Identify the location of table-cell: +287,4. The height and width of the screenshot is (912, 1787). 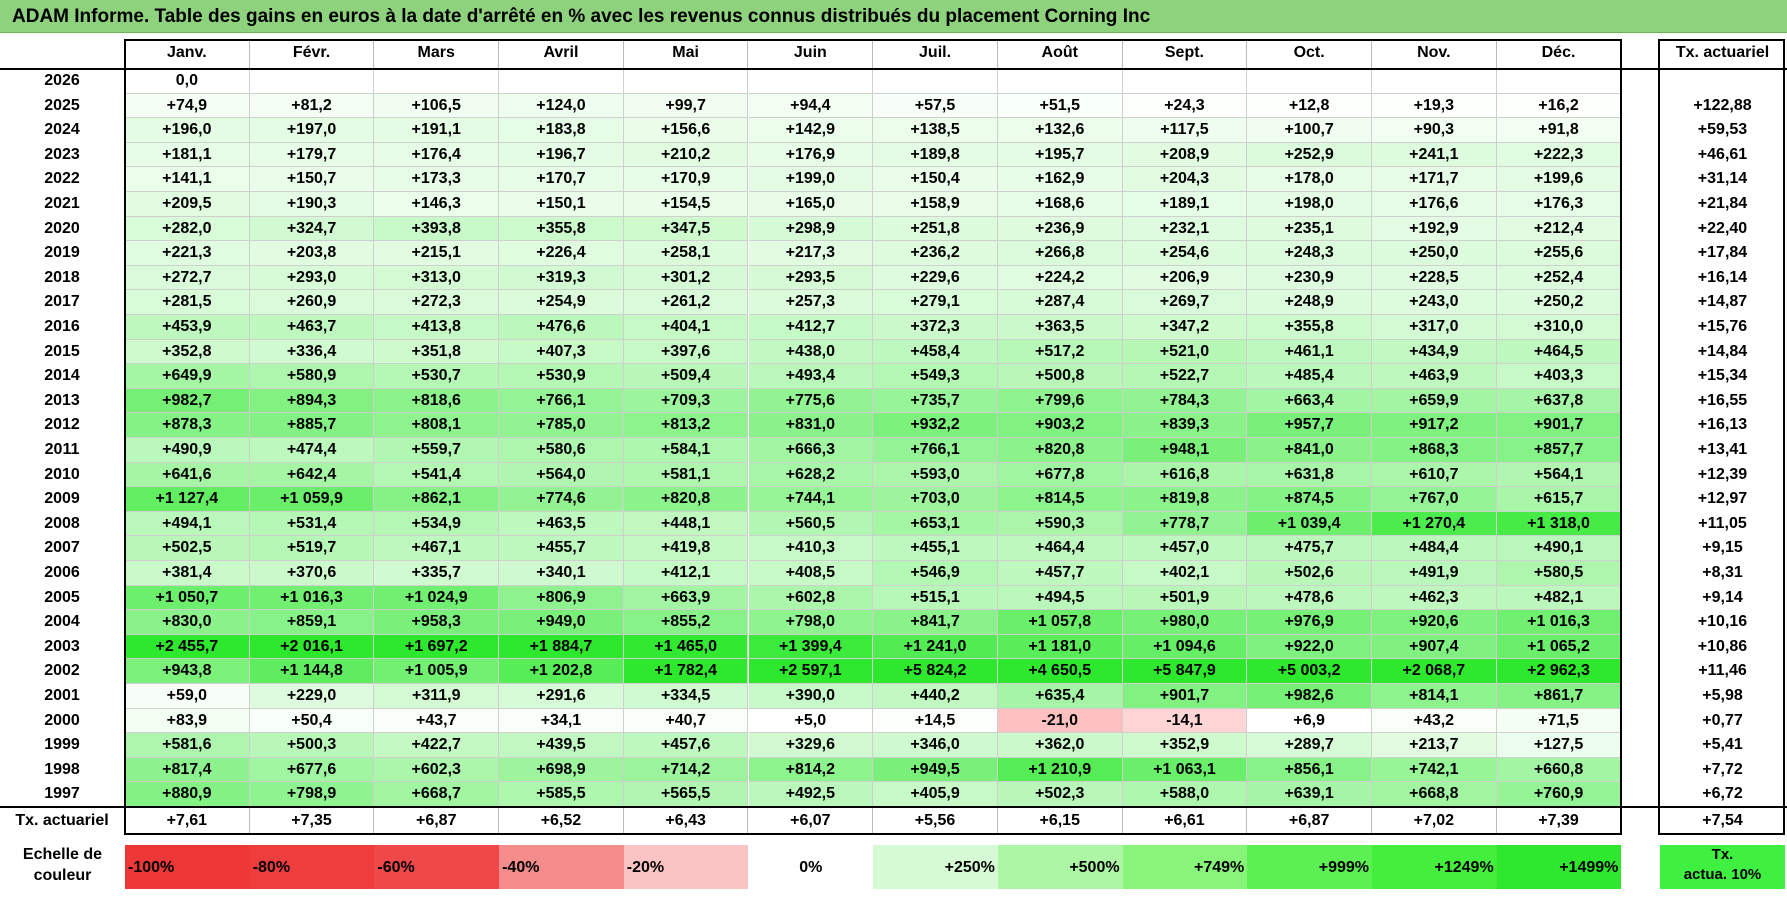
(1060, 302).